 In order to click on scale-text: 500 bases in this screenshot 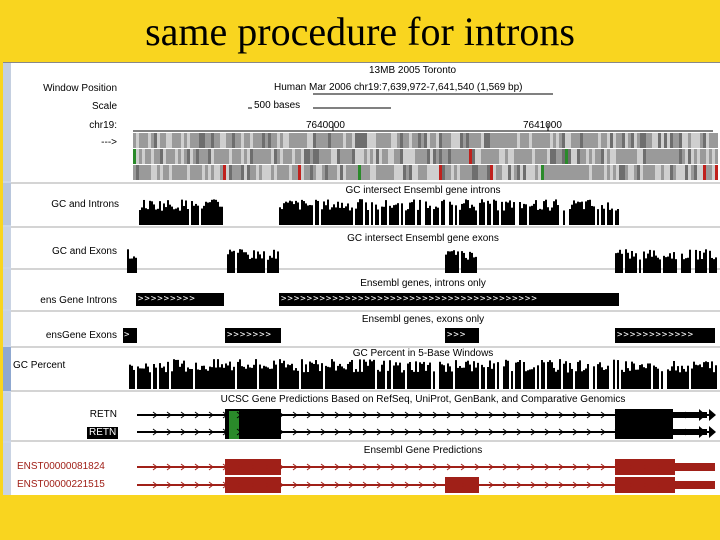, I will do `click(277, 105)`.